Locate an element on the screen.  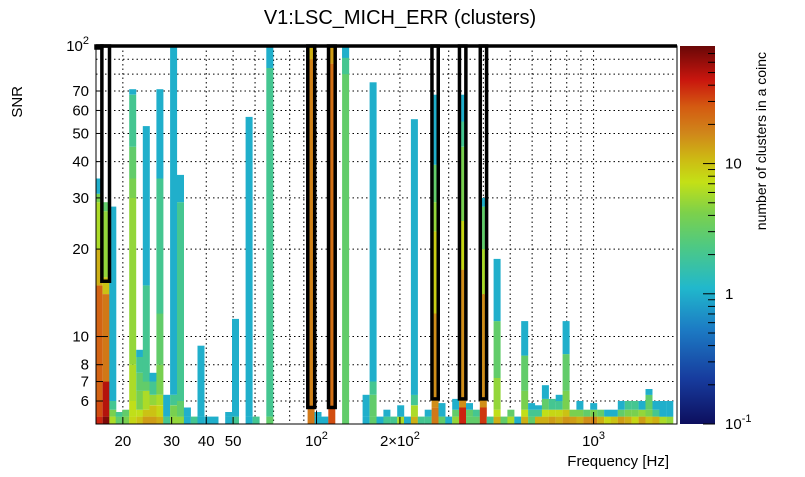
x-tick-label: 20 is located at coordinates (123, 441).